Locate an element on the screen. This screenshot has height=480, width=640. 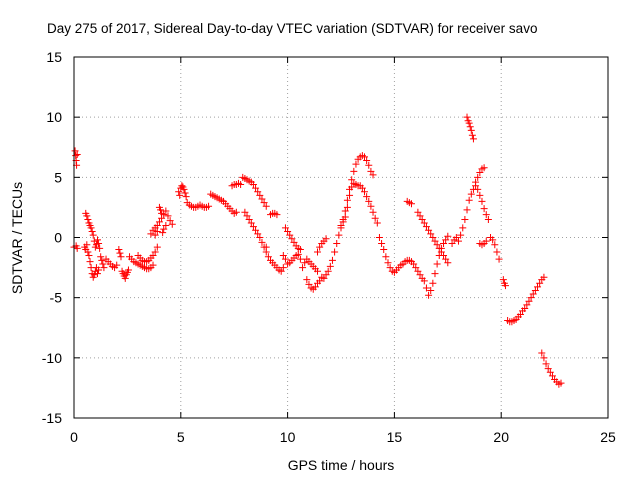
x-tick-label: 15 is located at coordinates (395, 437).